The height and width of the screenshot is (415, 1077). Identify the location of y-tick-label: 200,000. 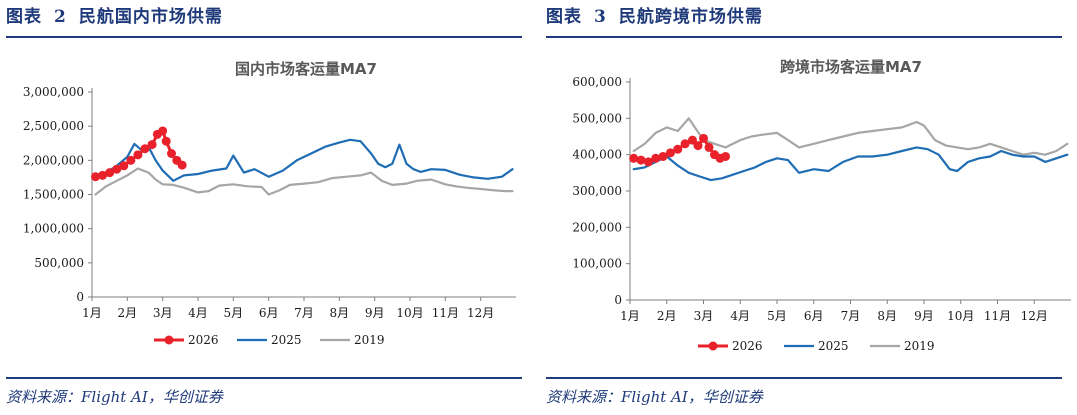
(597, 227).